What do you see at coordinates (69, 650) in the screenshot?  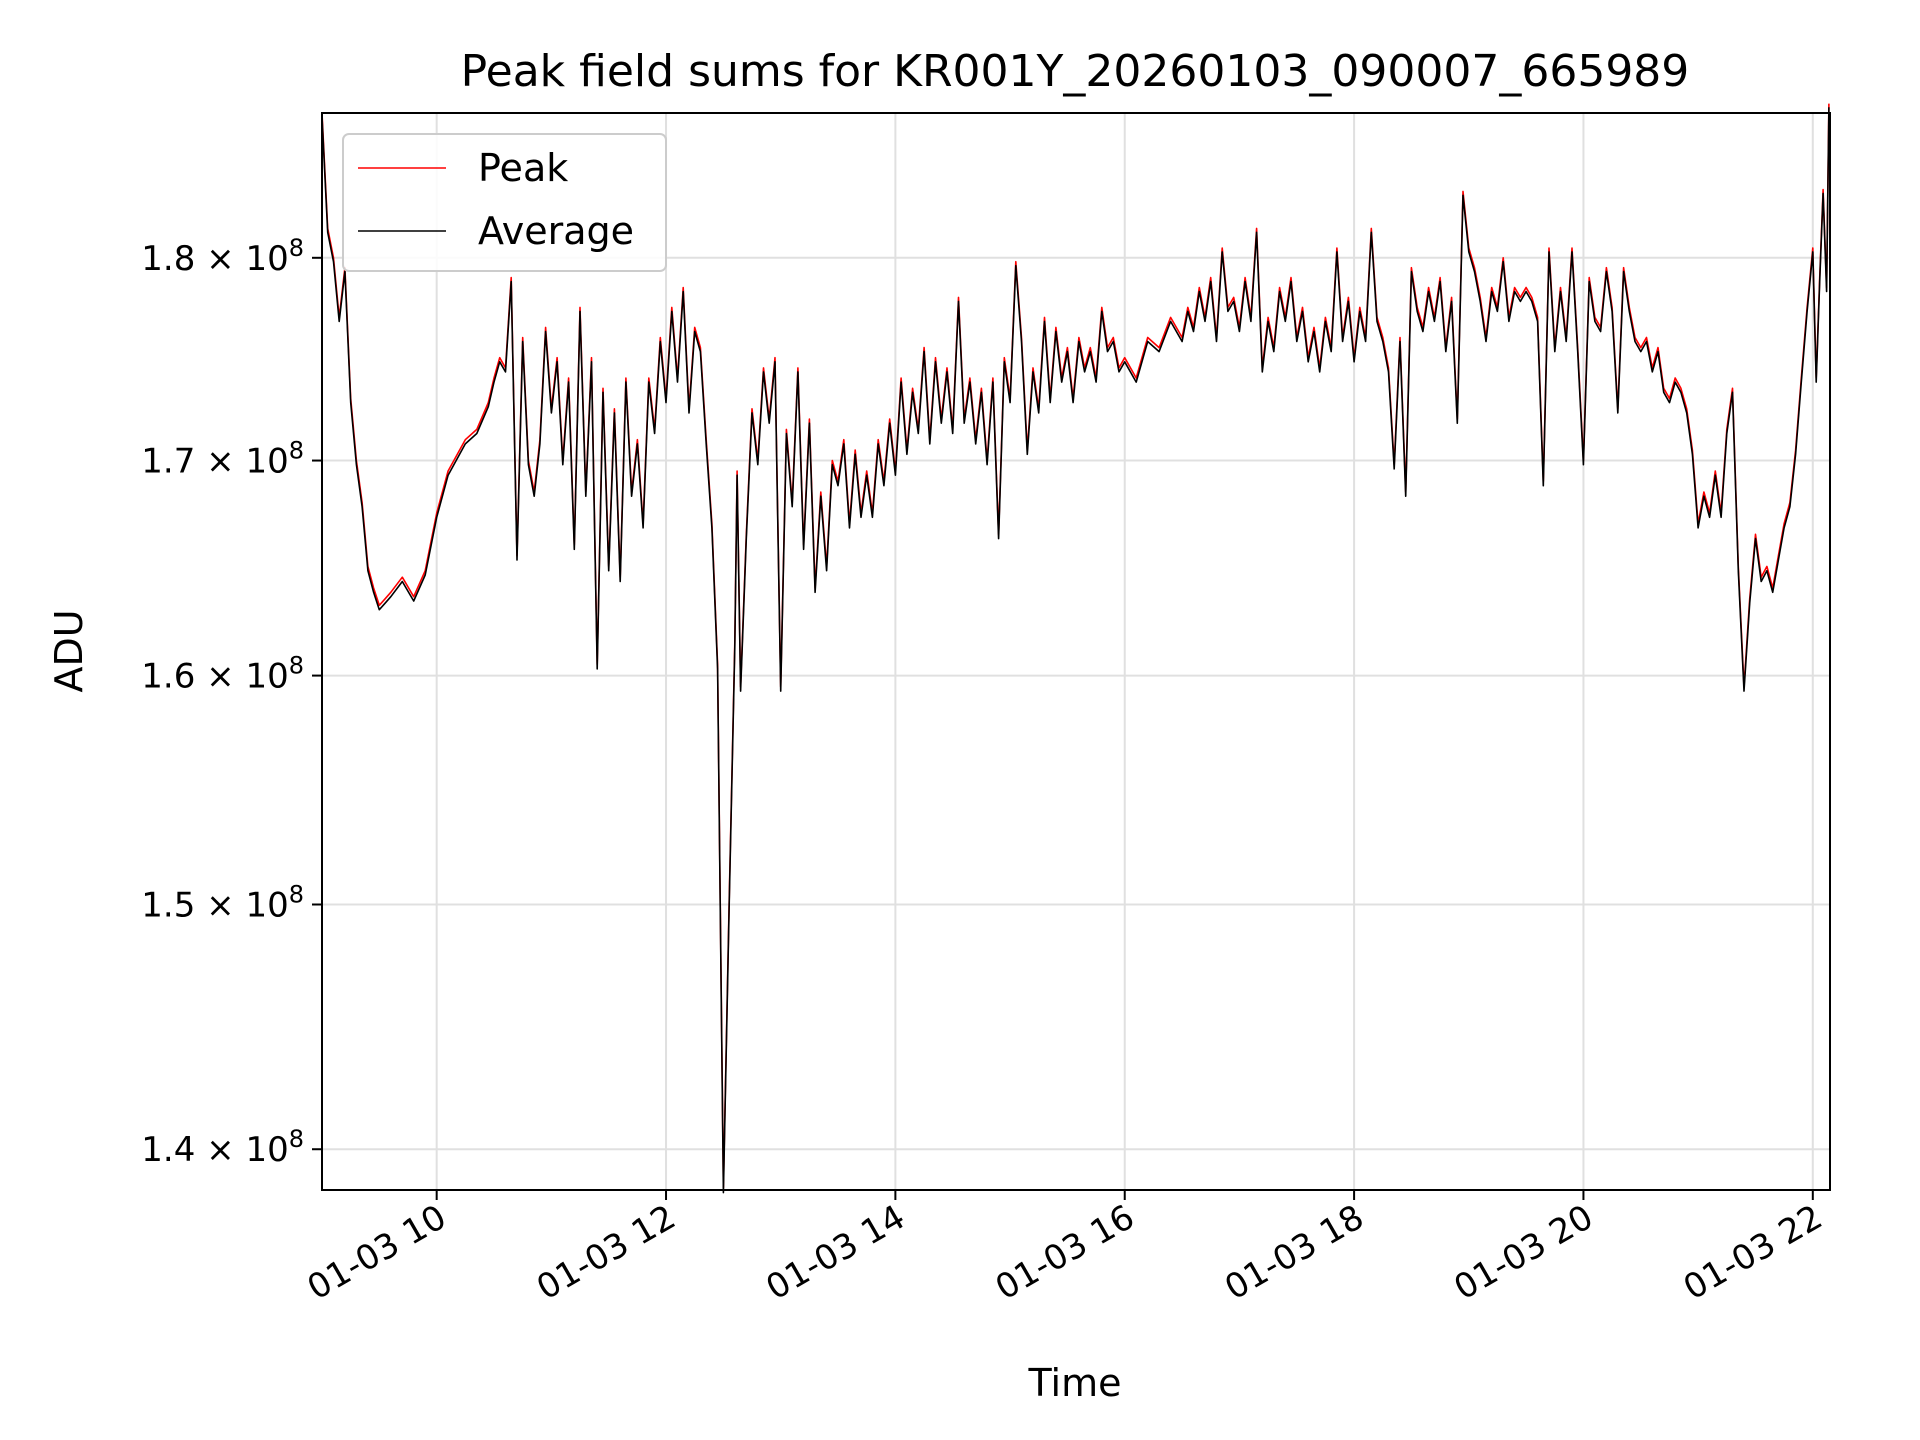 I see `y-axis-label: ADU` at bounding box center [69, 650].